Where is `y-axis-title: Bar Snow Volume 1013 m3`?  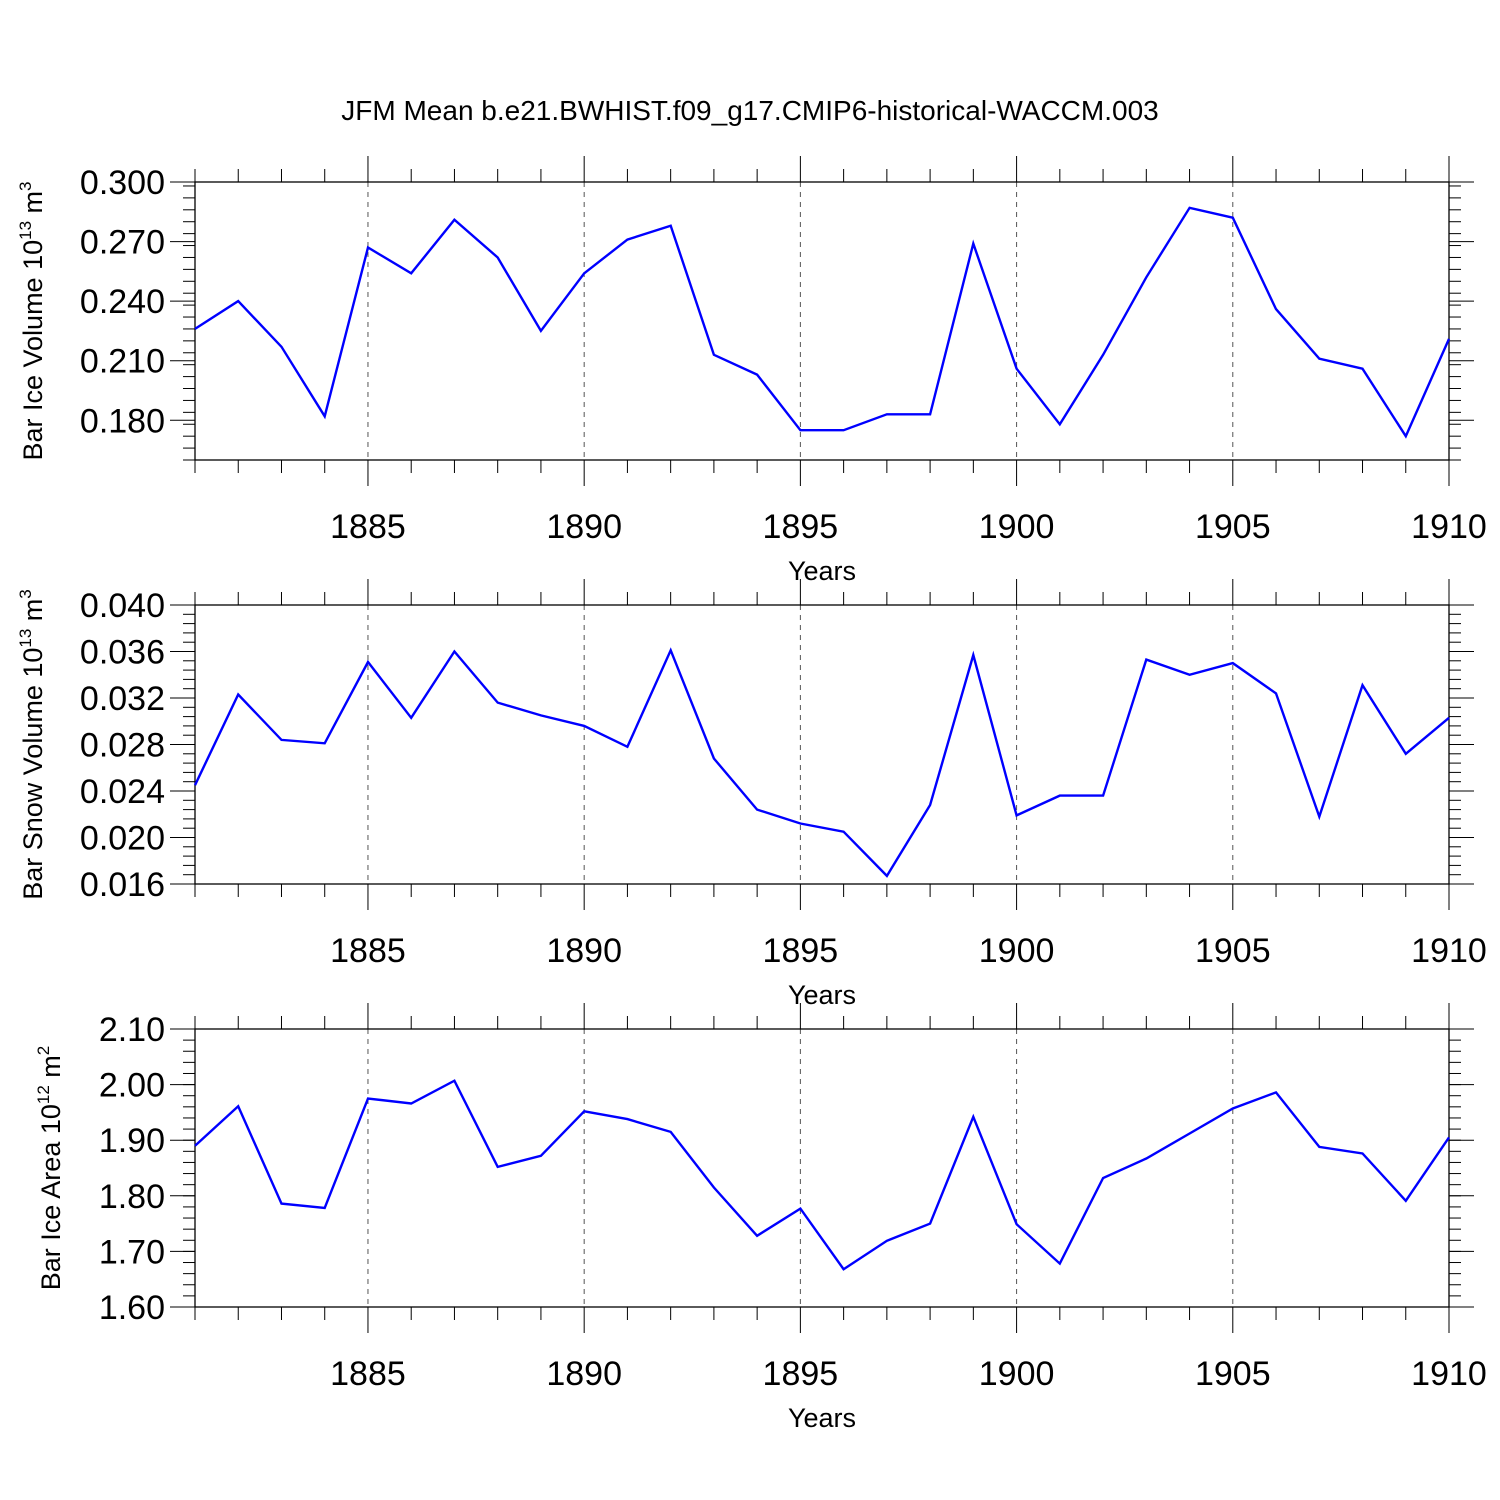 y-axis-title: Bar Snow Volume 1013 m3 is located at coordinates (32, 744).